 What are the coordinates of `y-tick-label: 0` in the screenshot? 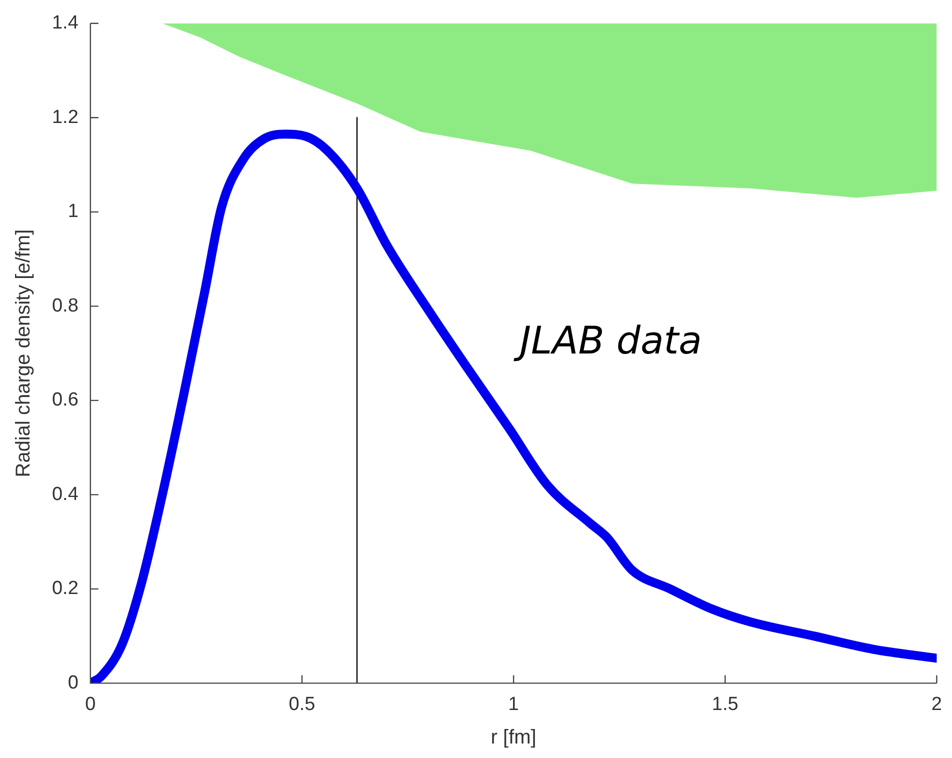 It's located at (73, 683).